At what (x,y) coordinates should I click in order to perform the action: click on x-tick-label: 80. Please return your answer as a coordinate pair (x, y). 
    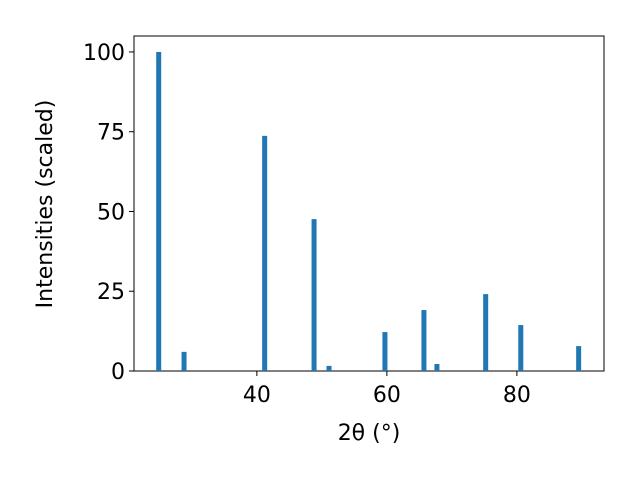
    Looking at the image, I should click on (517, 395).